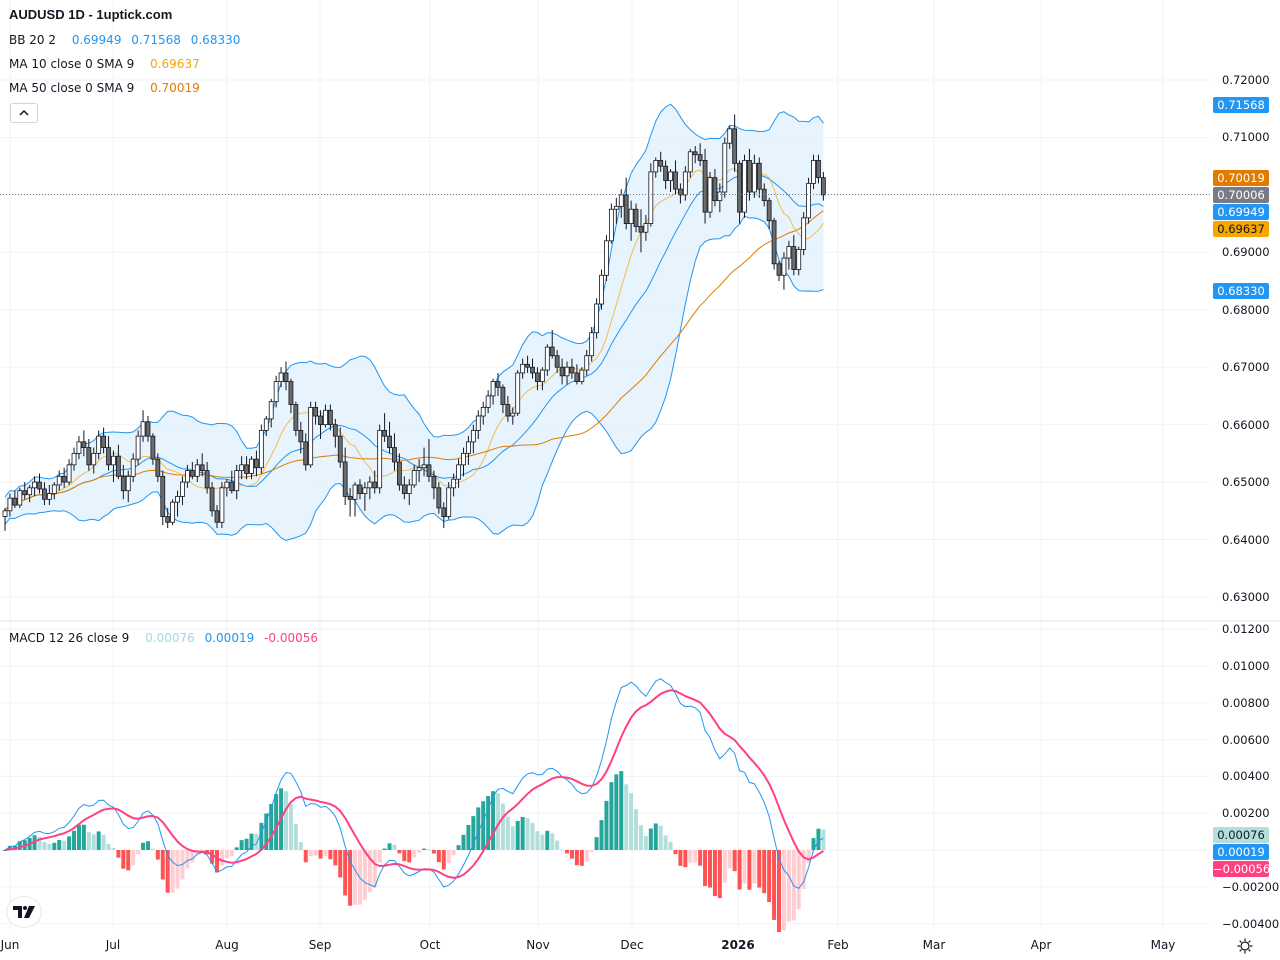  What do you see at coordinates (1245, 946) in the screenshot?
I see `settings-gear-icon` at bounding box center [1245, 946].